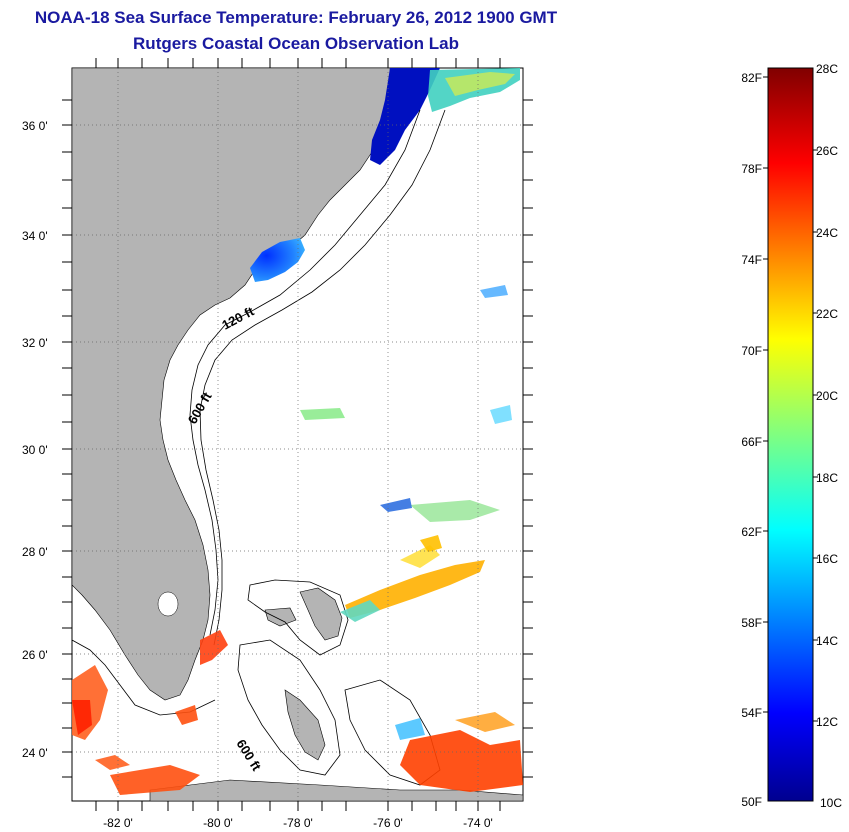 Image resolution: width=849 pixels, height=832 pixels. What do you see at coordinates (478, 823) in the screenshot?
I see `lon-tick-label: -74 0'` at bounding box center [478, 823].